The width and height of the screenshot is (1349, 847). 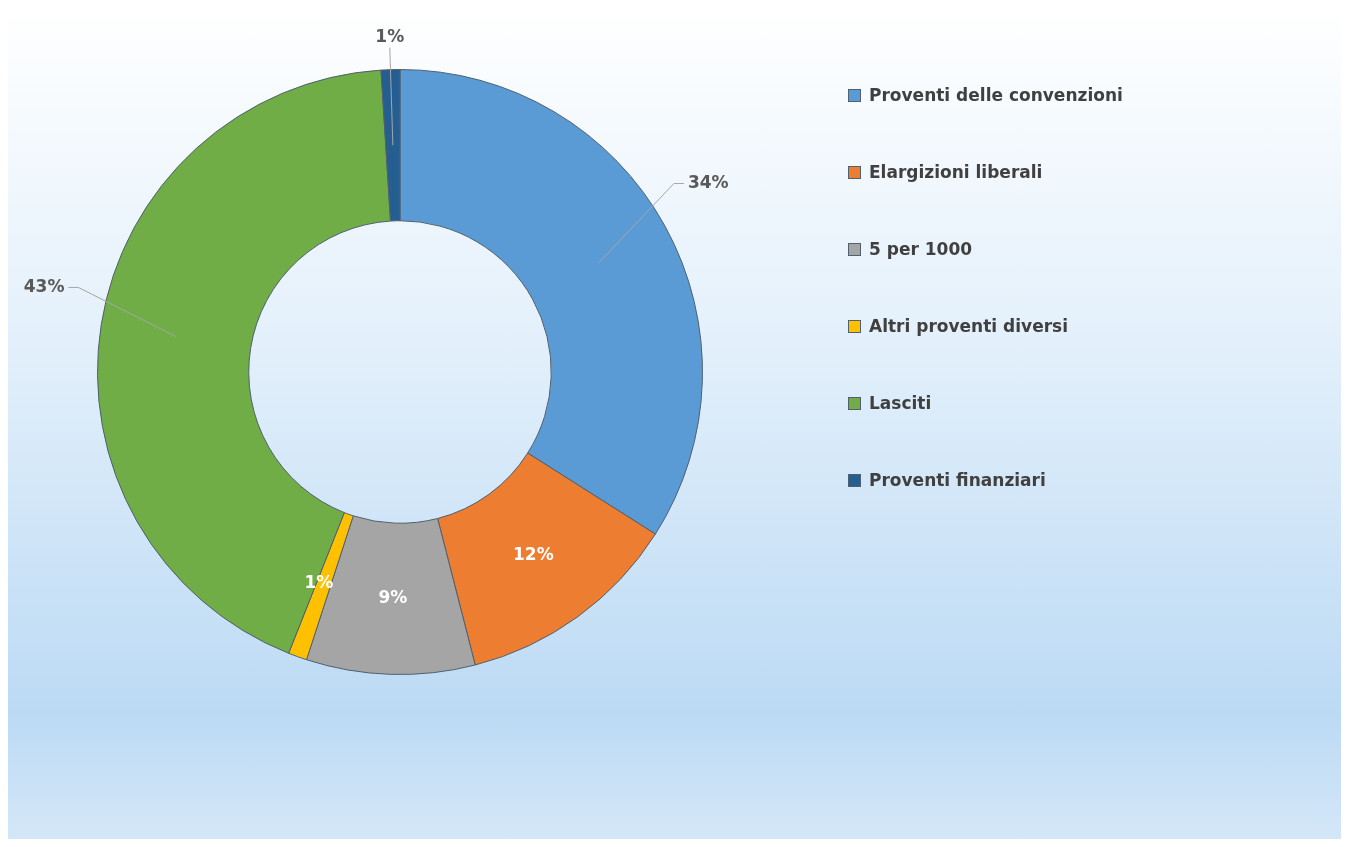 I want to click on legend-label: Proventi delle convenzioni, so click(x=996, y=95).